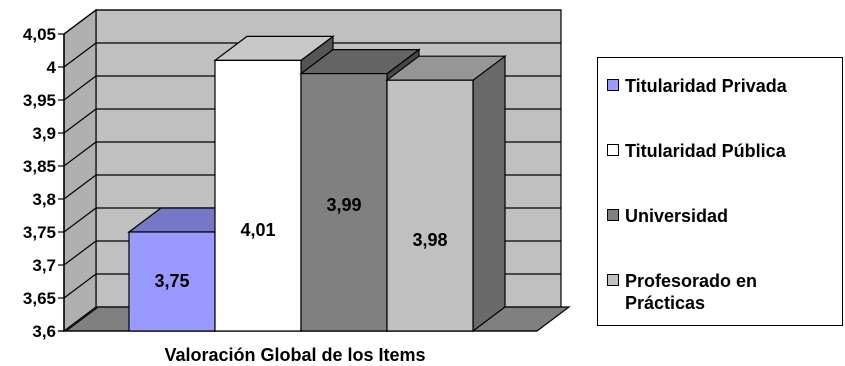 The image size is (845, 366). I want to click on legend-item: Universidad, so click(723, 216).